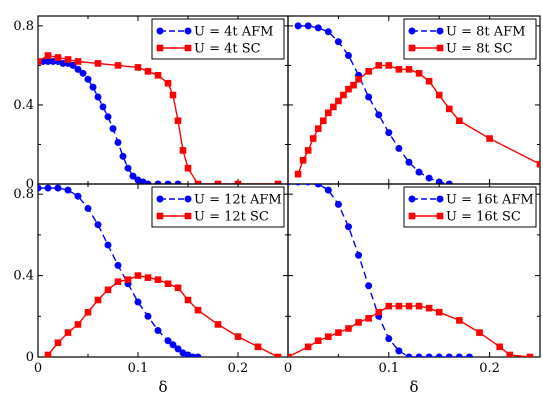  I want to click on y-tick-label: 0.4, so click(23, 105).